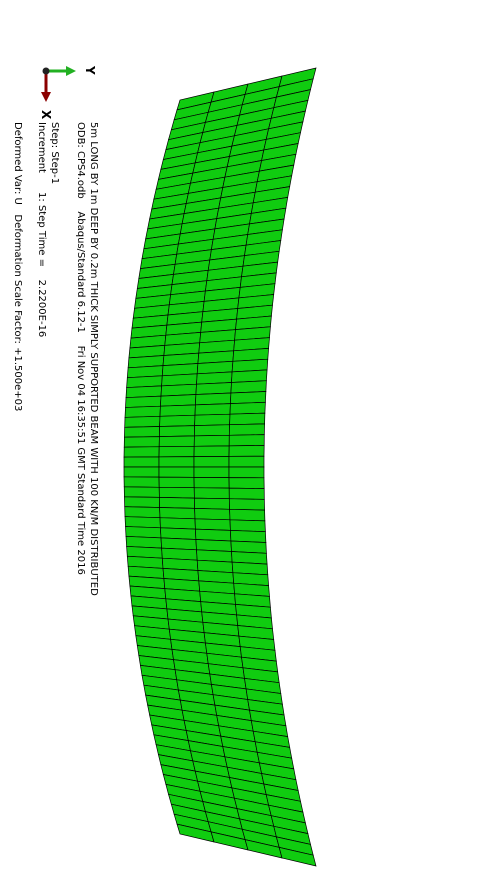 Image resolution: width=504 pixels, height=896 pixels. I want to click on triad-x-label: X, so click(46, 115).